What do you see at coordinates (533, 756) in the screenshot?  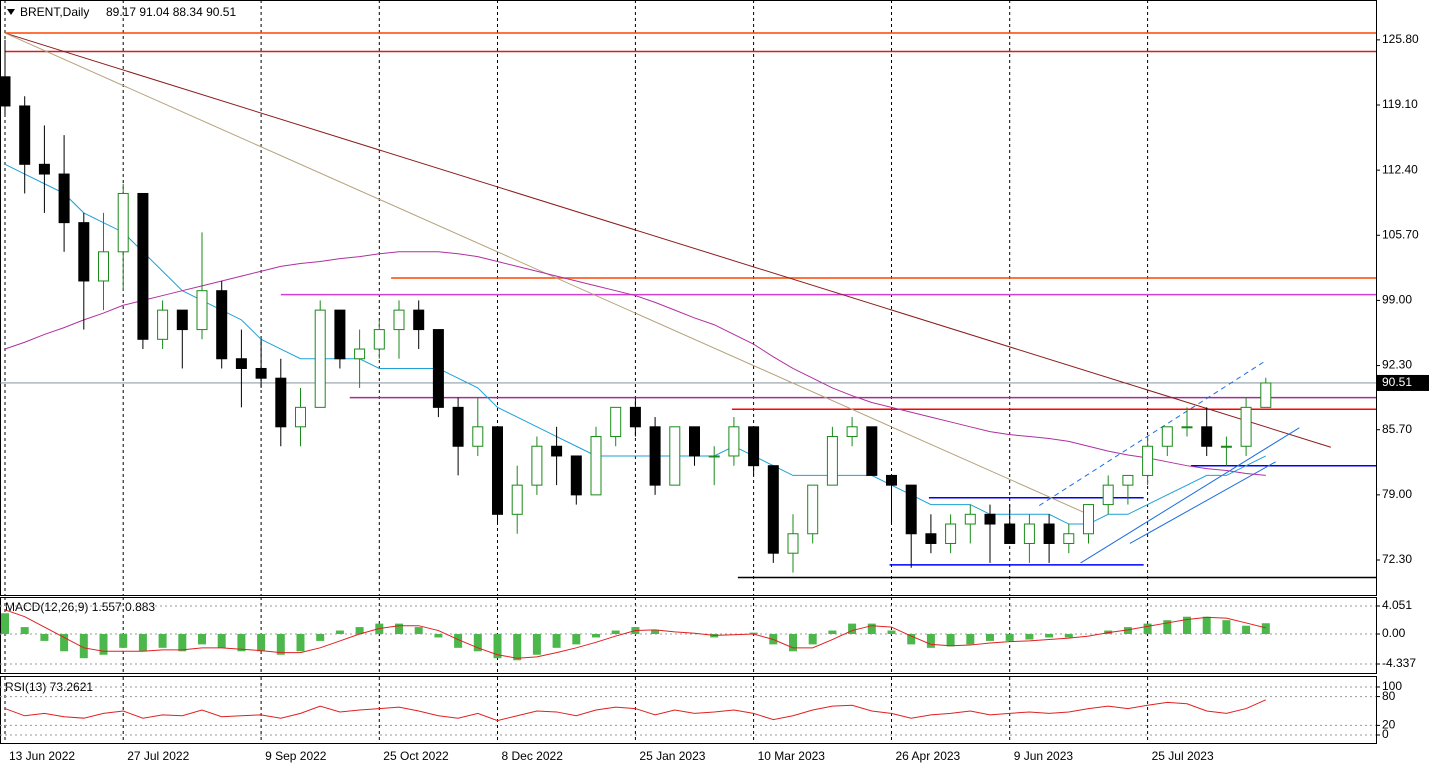 I see `x-tick-label: 8 Dec 2022` at bounding box center [533, 756].